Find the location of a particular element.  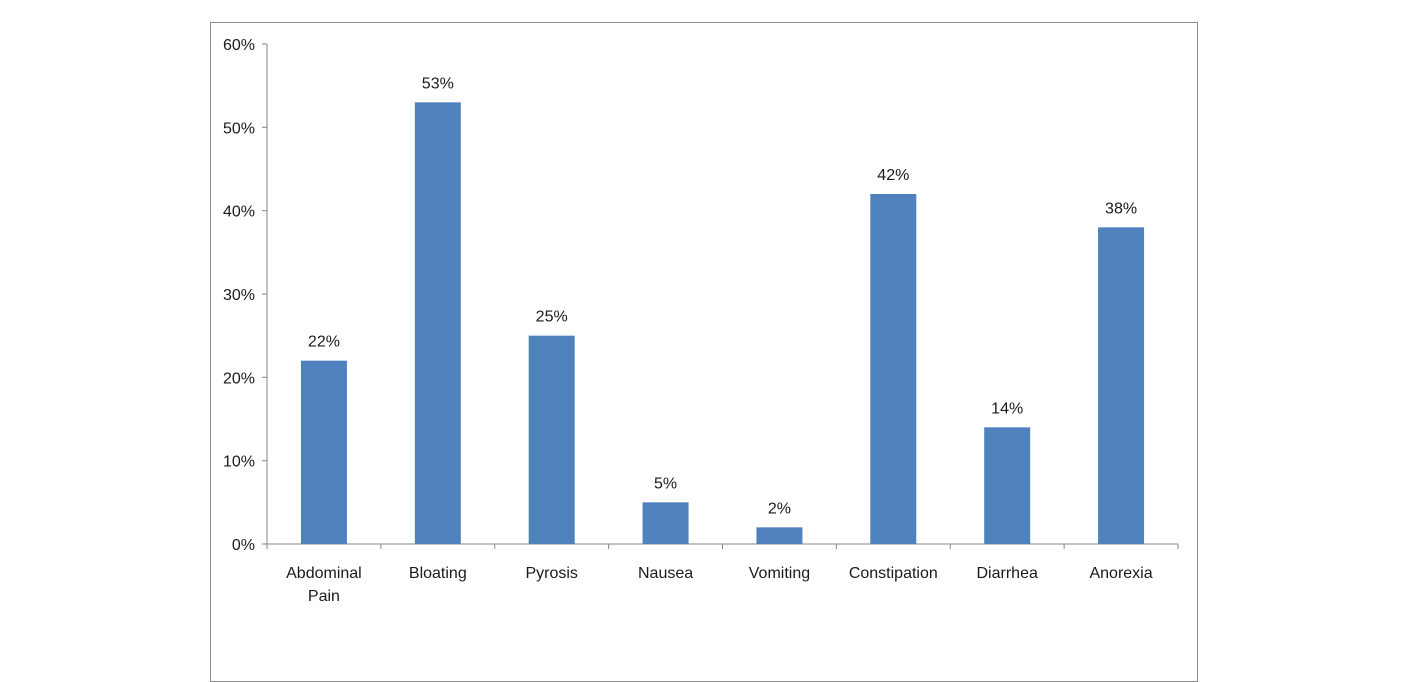

x-category-label: Bloating is located at coordinates (438, 573).